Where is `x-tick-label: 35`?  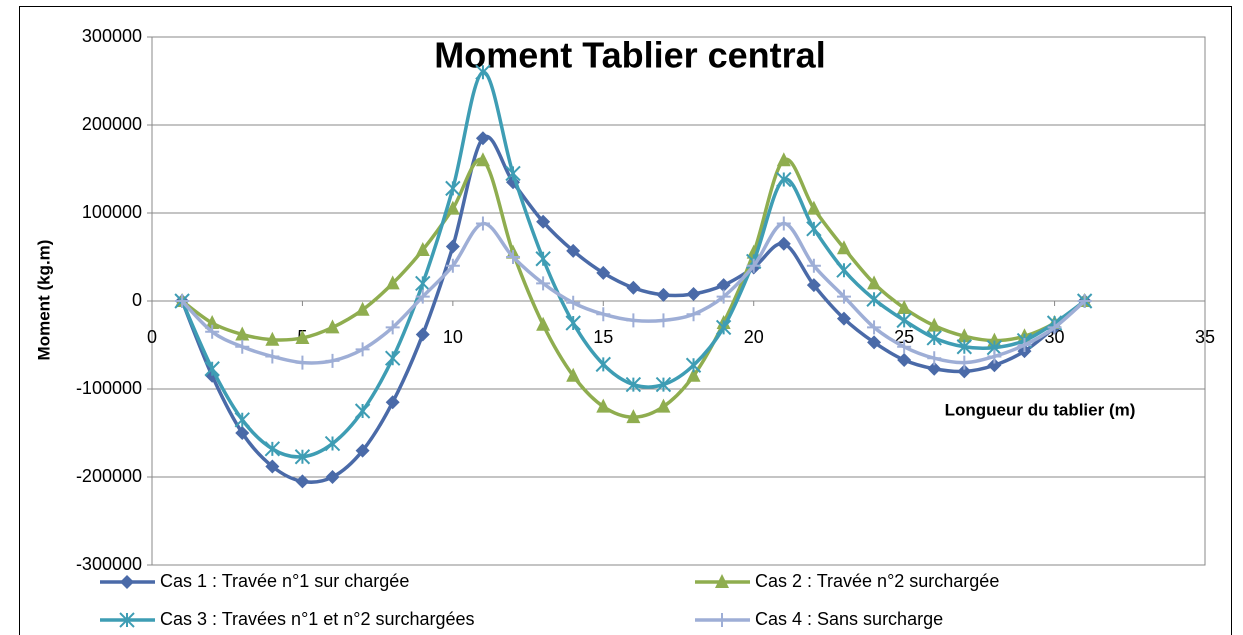
x-tick-label: 35 is located at coordinates (1205, 337).